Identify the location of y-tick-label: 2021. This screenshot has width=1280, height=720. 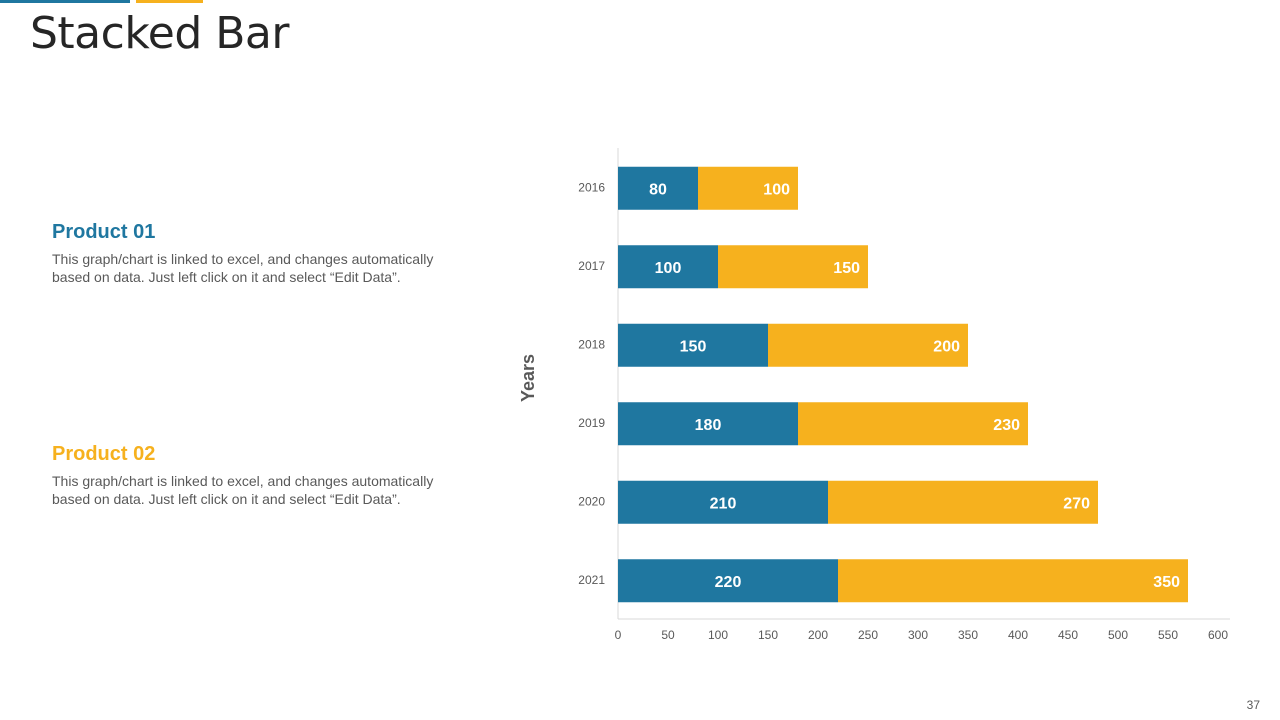
(591, 580).